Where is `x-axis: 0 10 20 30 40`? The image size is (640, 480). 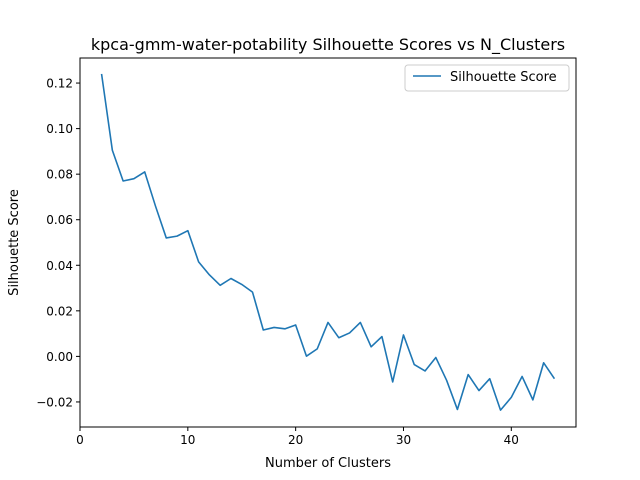
x-axis: 0 10 20 30 40 is located at coordinates (297, 437).